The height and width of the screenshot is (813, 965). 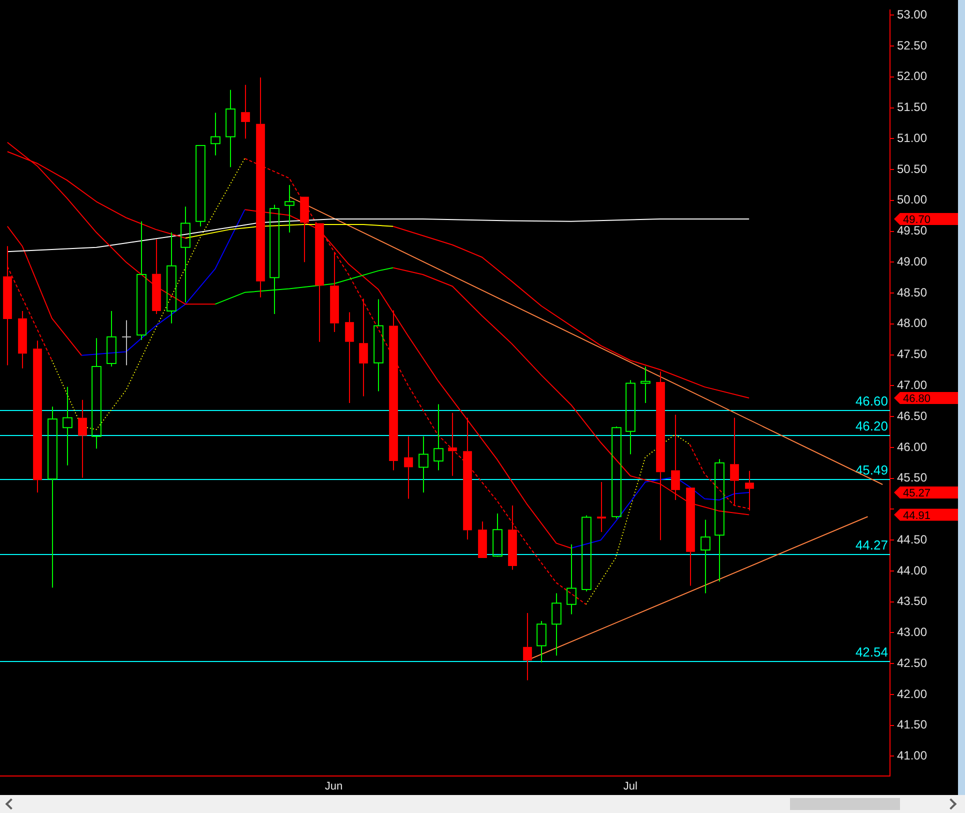 What do you see at coordinates (630, 786) in the screenshot?
I see `x-tick-label: Jul` at bounding box center [630, 786].